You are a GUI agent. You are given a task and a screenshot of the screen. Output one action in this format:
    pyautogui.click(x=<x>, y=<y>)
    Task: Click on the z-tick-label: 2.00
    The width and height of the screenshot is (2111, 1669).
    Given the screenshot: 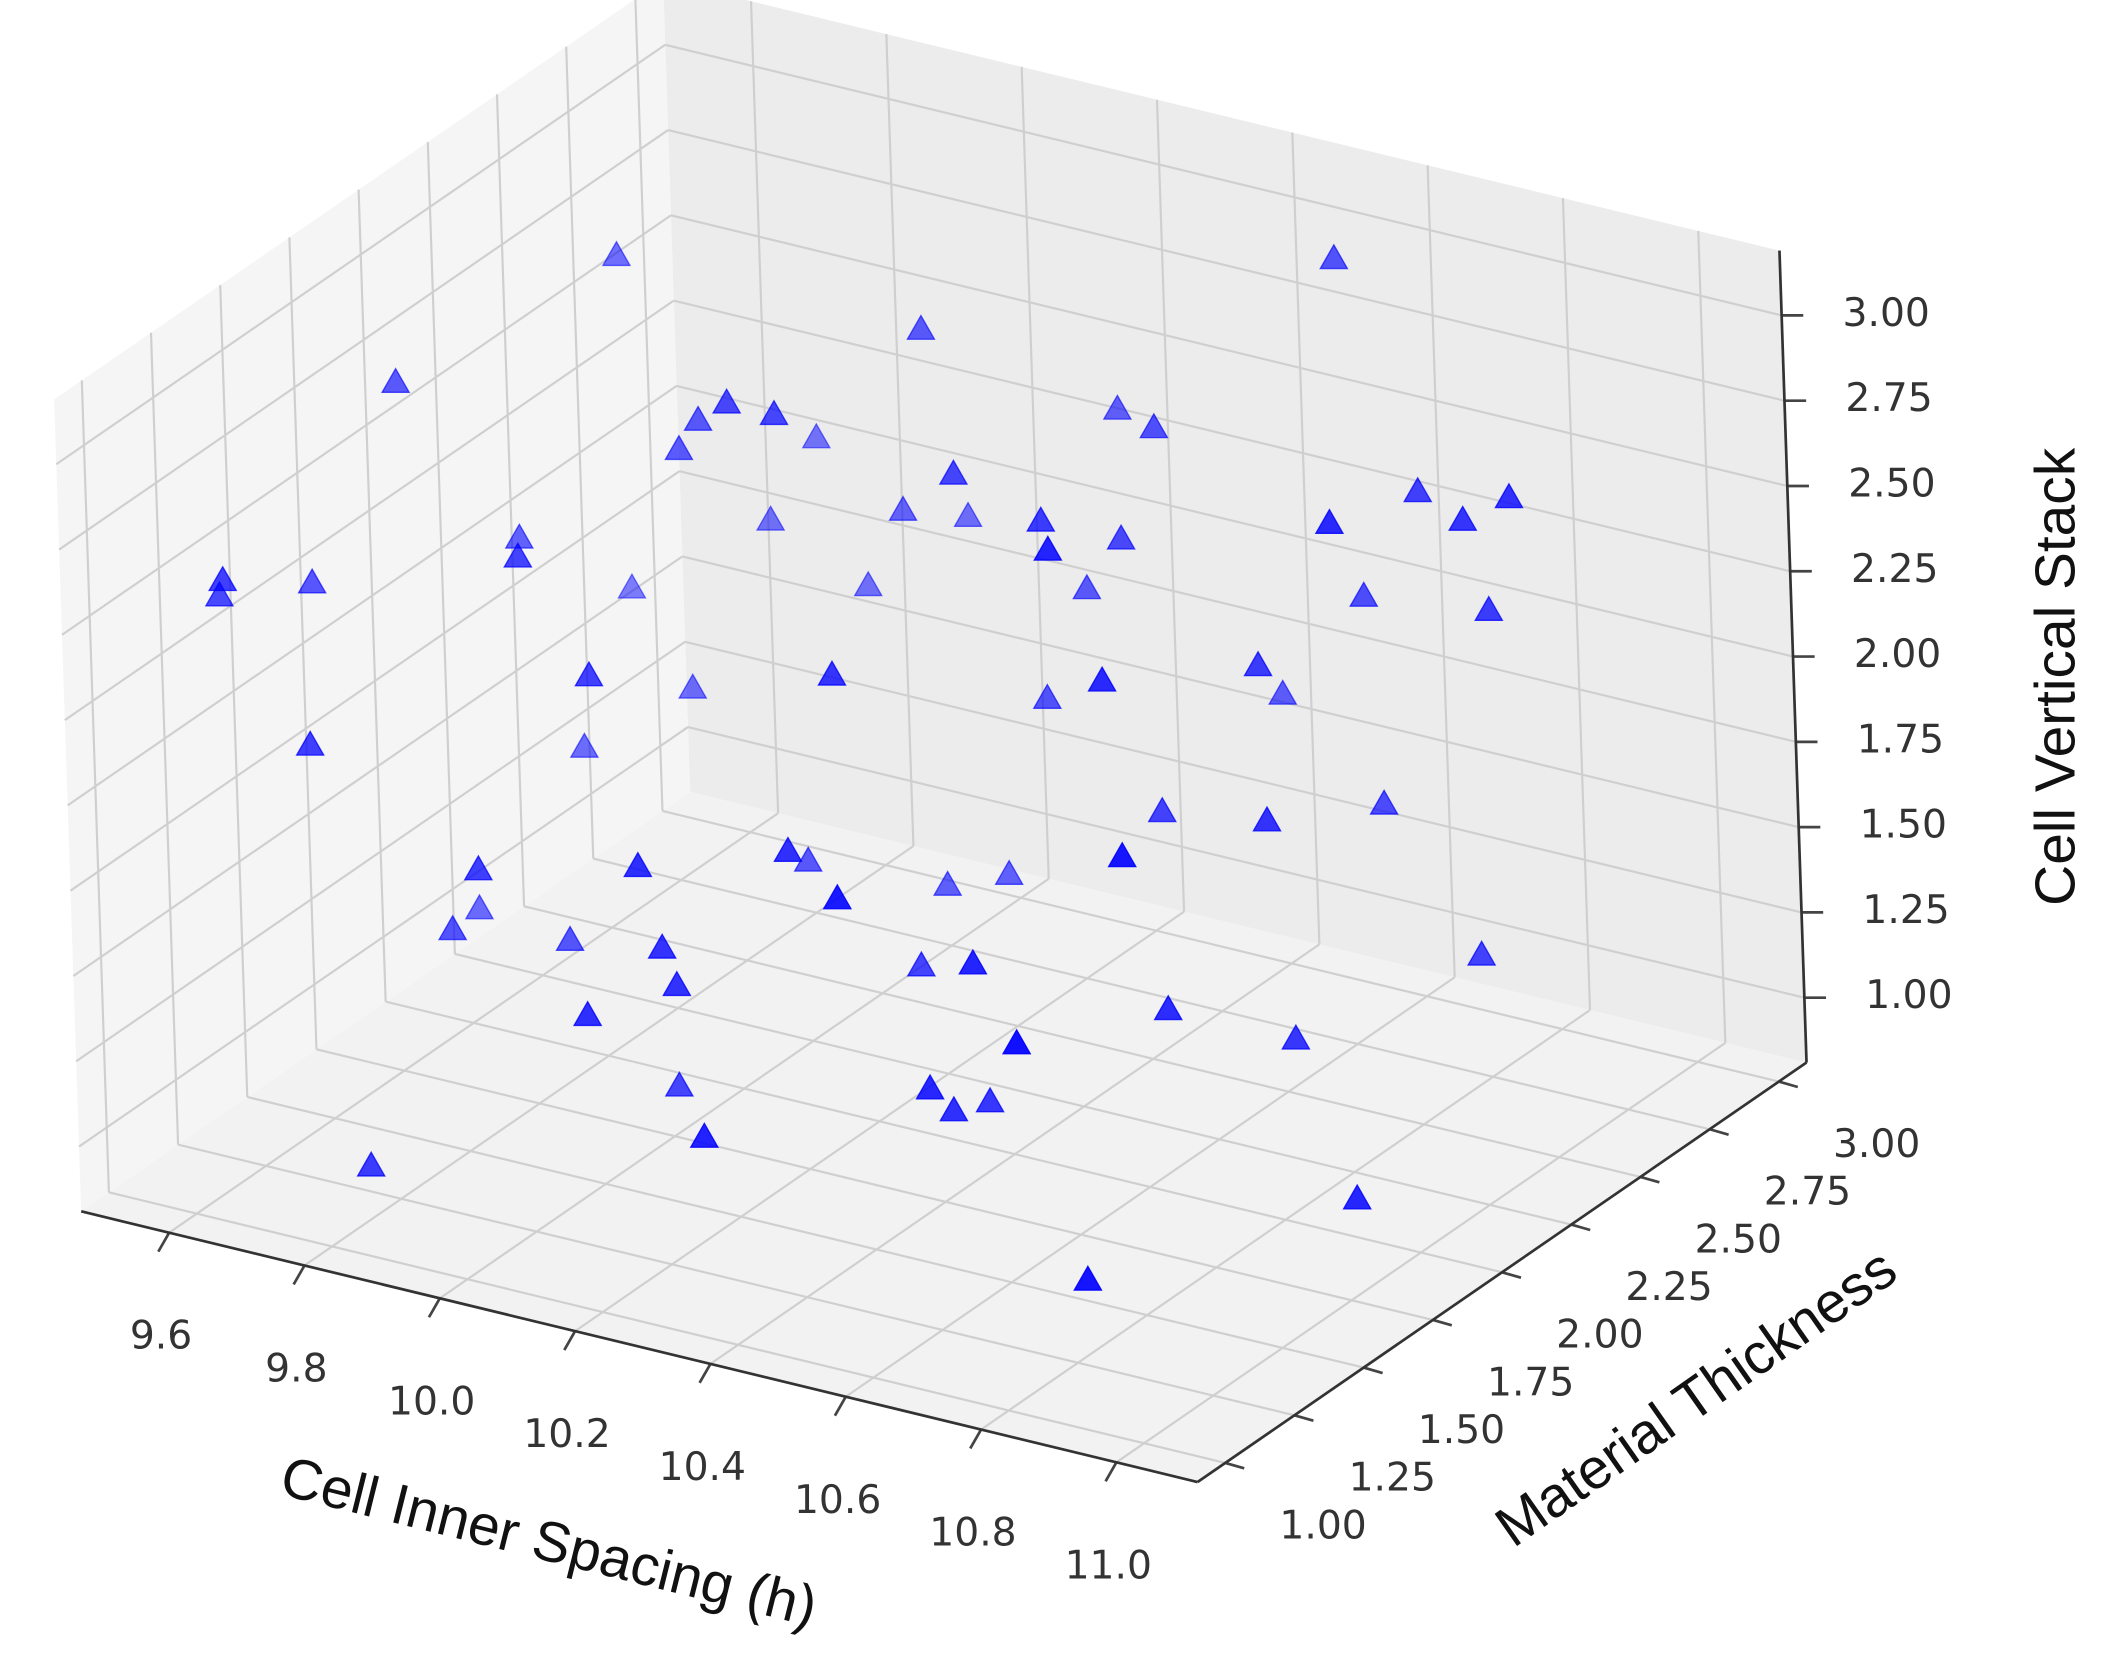 What is the action you would take?
    pyautogui.click(x=1897, y=654)
    